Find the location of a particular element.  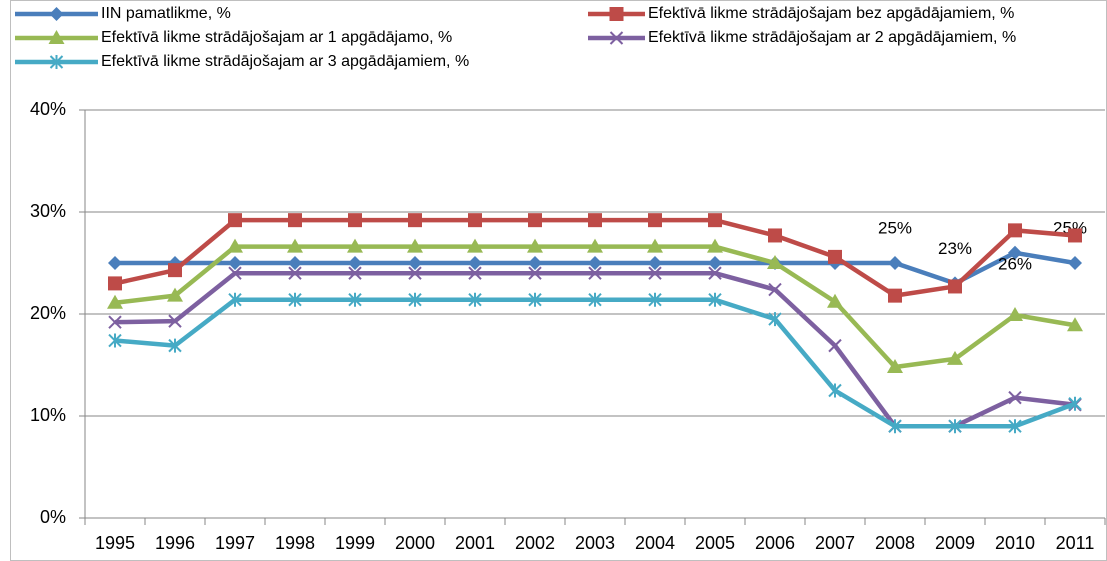

y-tick-label: 10% is located at coordinates (48, 415).